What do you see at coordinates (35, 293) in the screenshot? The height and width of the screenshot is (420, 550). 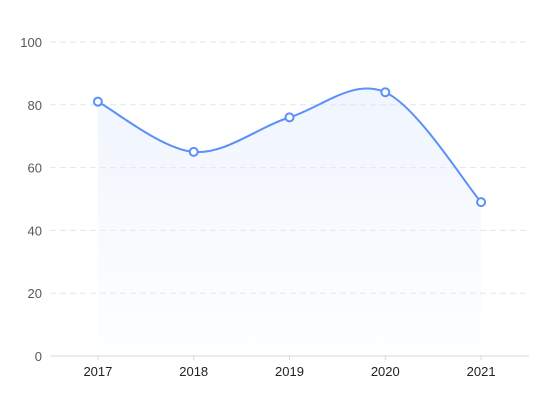 I see `y-tick-label-20: 20` at bounding box center [35, 293].